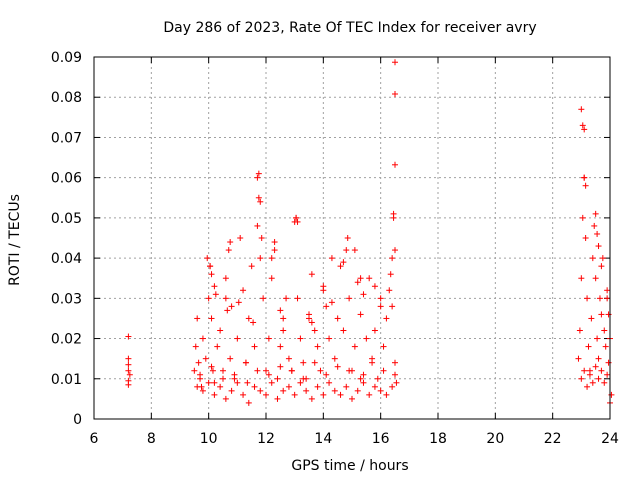 This screenshot has height=480, width=640. What do you see at coordinates (66, 299) in the screenshot?
I see `y-tick-label: 0.03` at bounding box center [66, 299].